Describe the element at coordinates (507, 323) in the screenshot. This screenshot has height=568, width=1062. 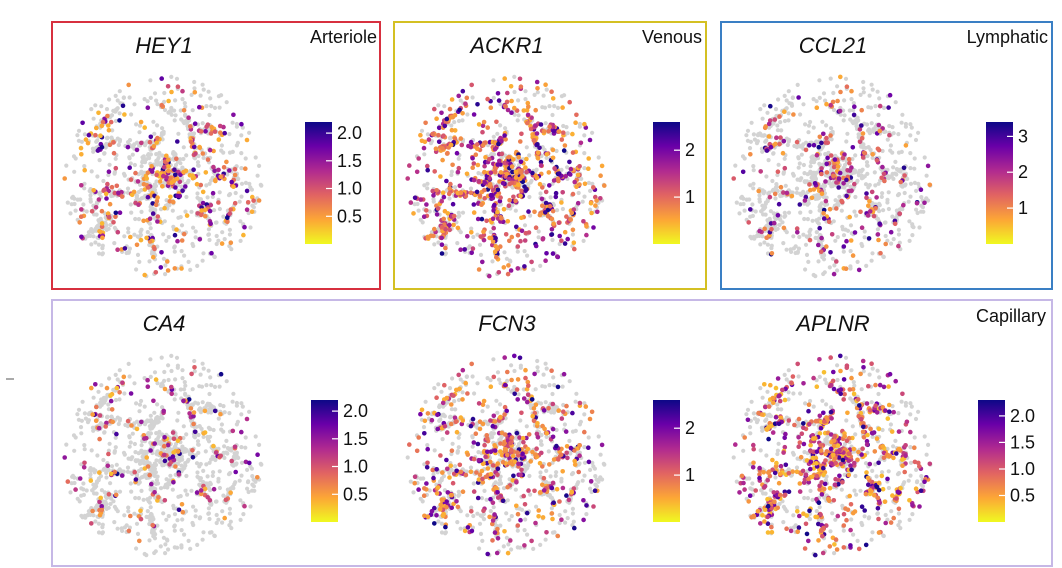
I see `fcn3-plot-title: FCN3` at that location.